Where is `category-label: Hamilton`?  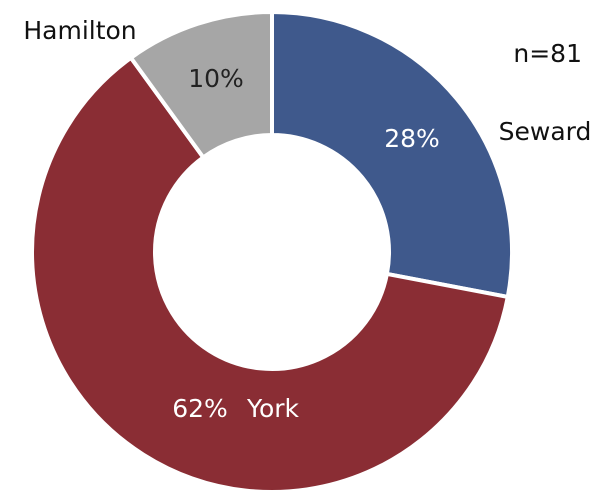
category-label: Hamilton is located at coordinates (79, 30).